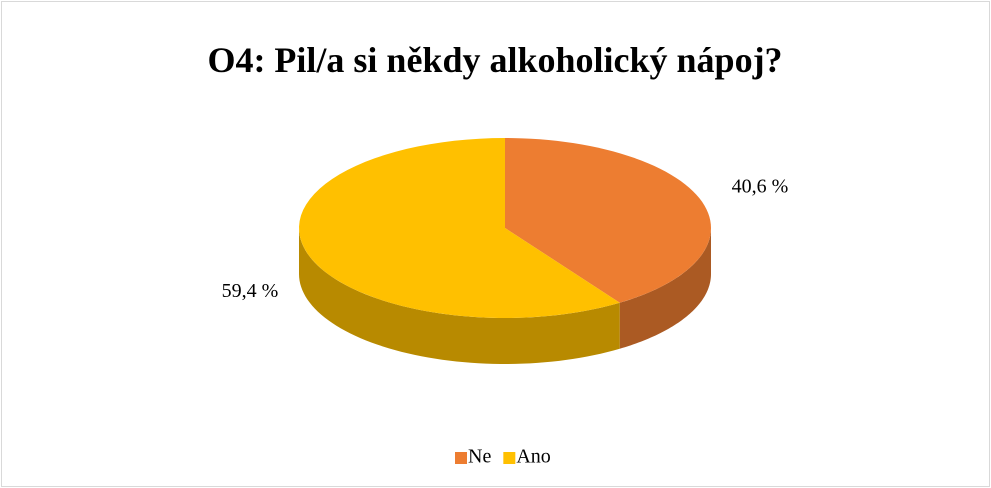 The image size is (991, 488). What do you see at coordinates (760, 186) in the screenshot?
I see `data-label: 40,6 %` at bounding box center [760, 186].